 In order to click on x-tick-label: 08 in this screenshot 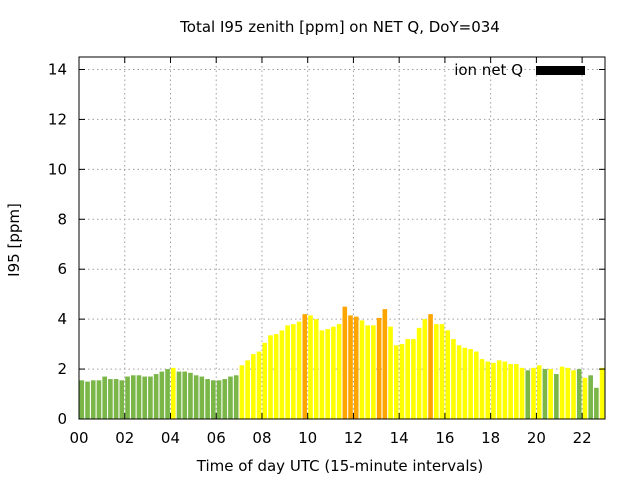, I will do `click(261, 438)`.